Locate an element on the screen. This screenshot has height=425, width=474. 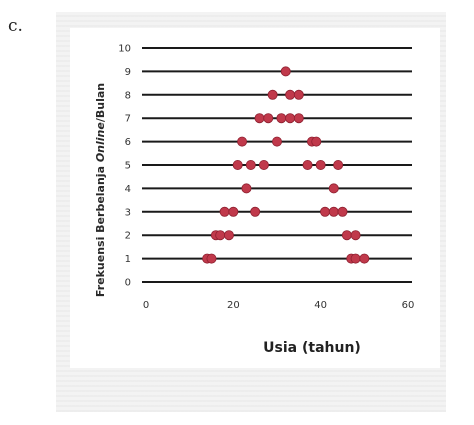
y-axis-label: Frekuensi Berbelanja Online/Bulan is located at coordinates (100, 190).